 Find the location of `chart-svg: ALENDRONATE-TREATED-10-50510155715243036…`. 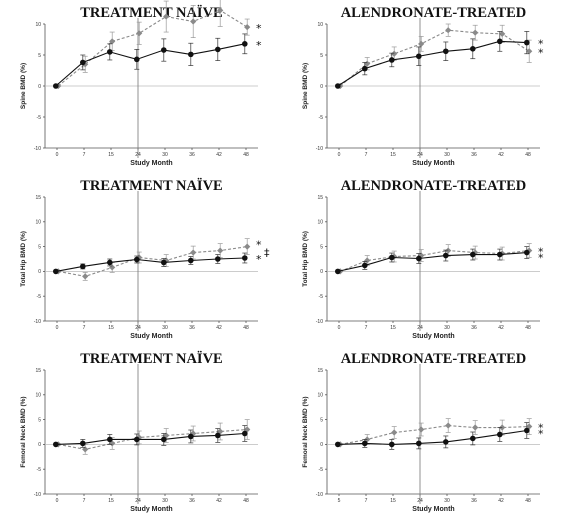

chart-svg: ALENDRONATE-TREATED-10-50510155715243036… is located at coordinates (423, 432).